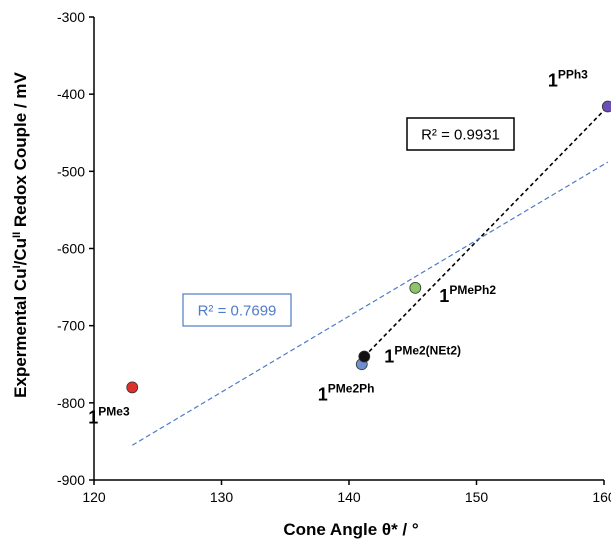  I want to click on point-pph3, so click(606, 106).